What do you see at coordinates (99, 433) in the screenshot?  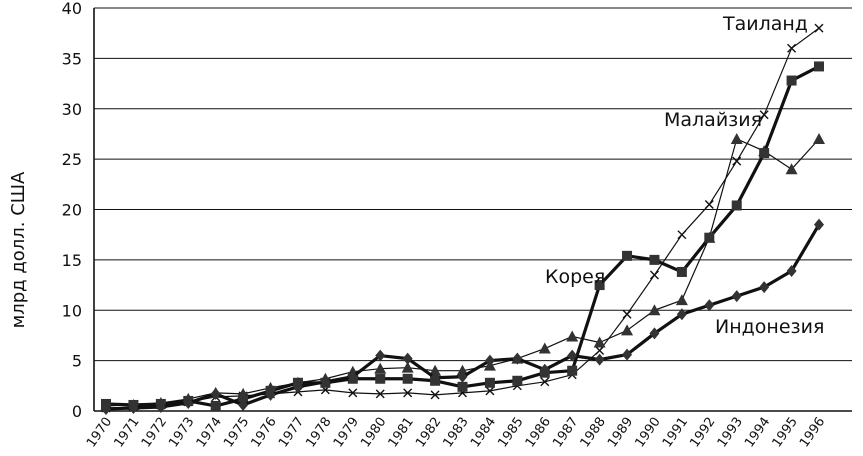 I see `x-tick-label: 1970` at bounding box center [99, 433].